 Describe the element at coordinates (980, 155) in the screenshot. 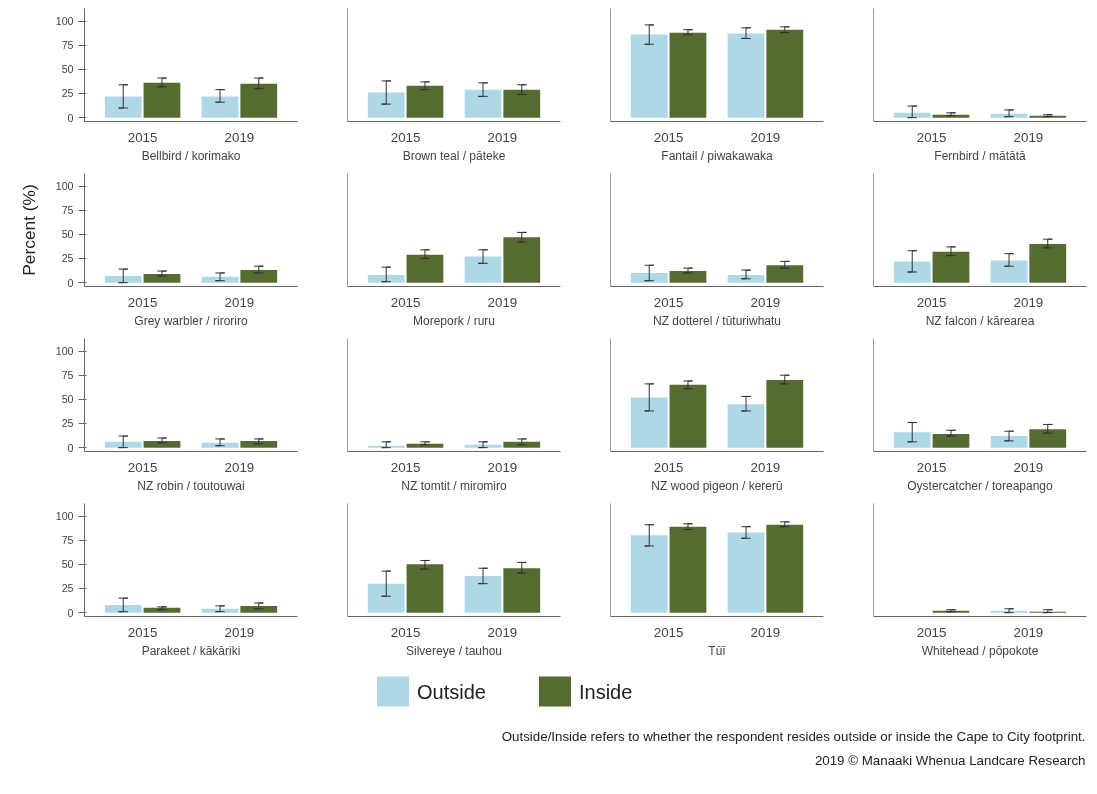

I see `x-axis-title: Fernbird / mātātā` at that location.